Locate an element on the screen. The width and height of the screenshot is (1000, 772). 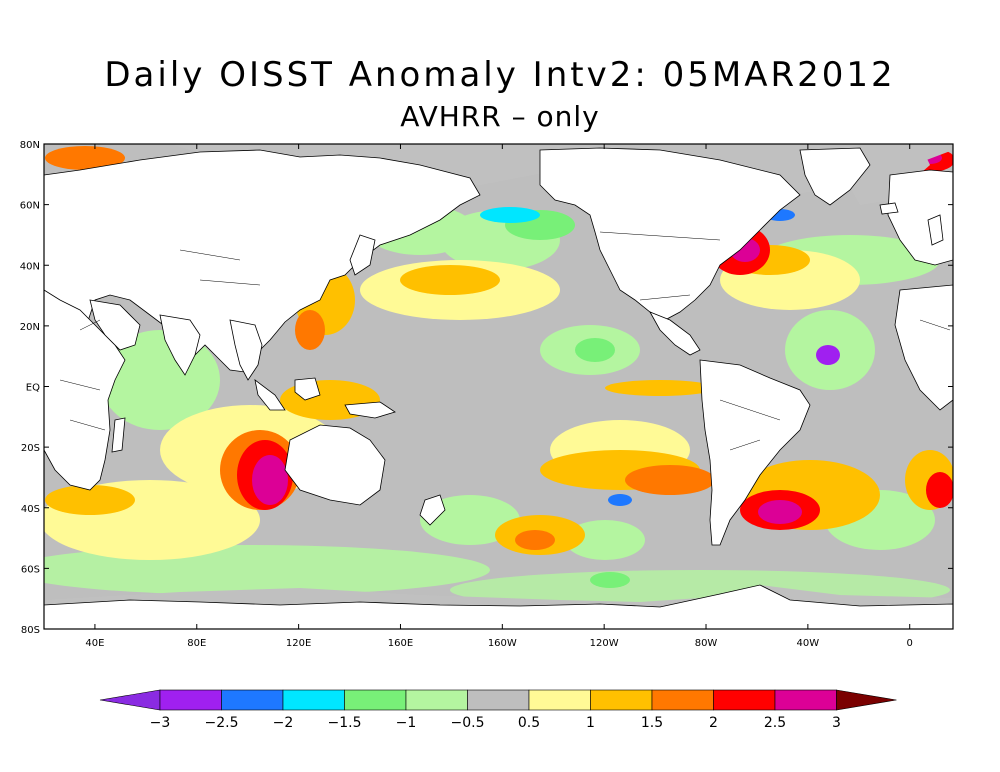
new-zealand is located at coordinates (432, 510).